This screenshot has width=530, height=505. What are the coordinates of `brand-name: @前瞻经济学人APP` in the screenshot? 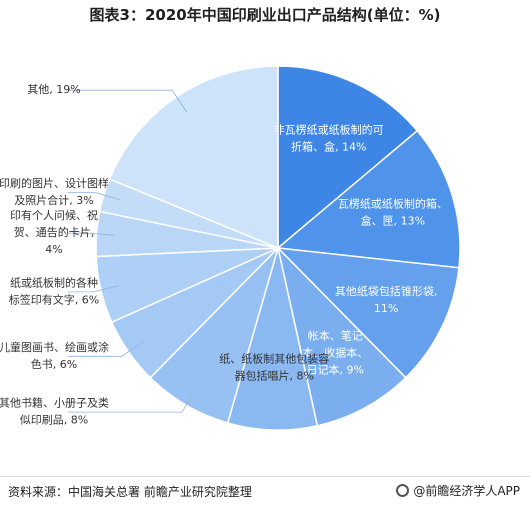 It's located at (466, 491).